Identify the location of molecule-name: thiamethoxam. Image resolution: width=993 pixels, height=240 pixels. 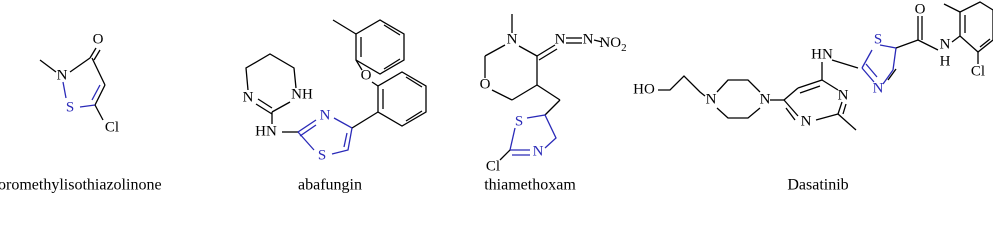
(530, 185).